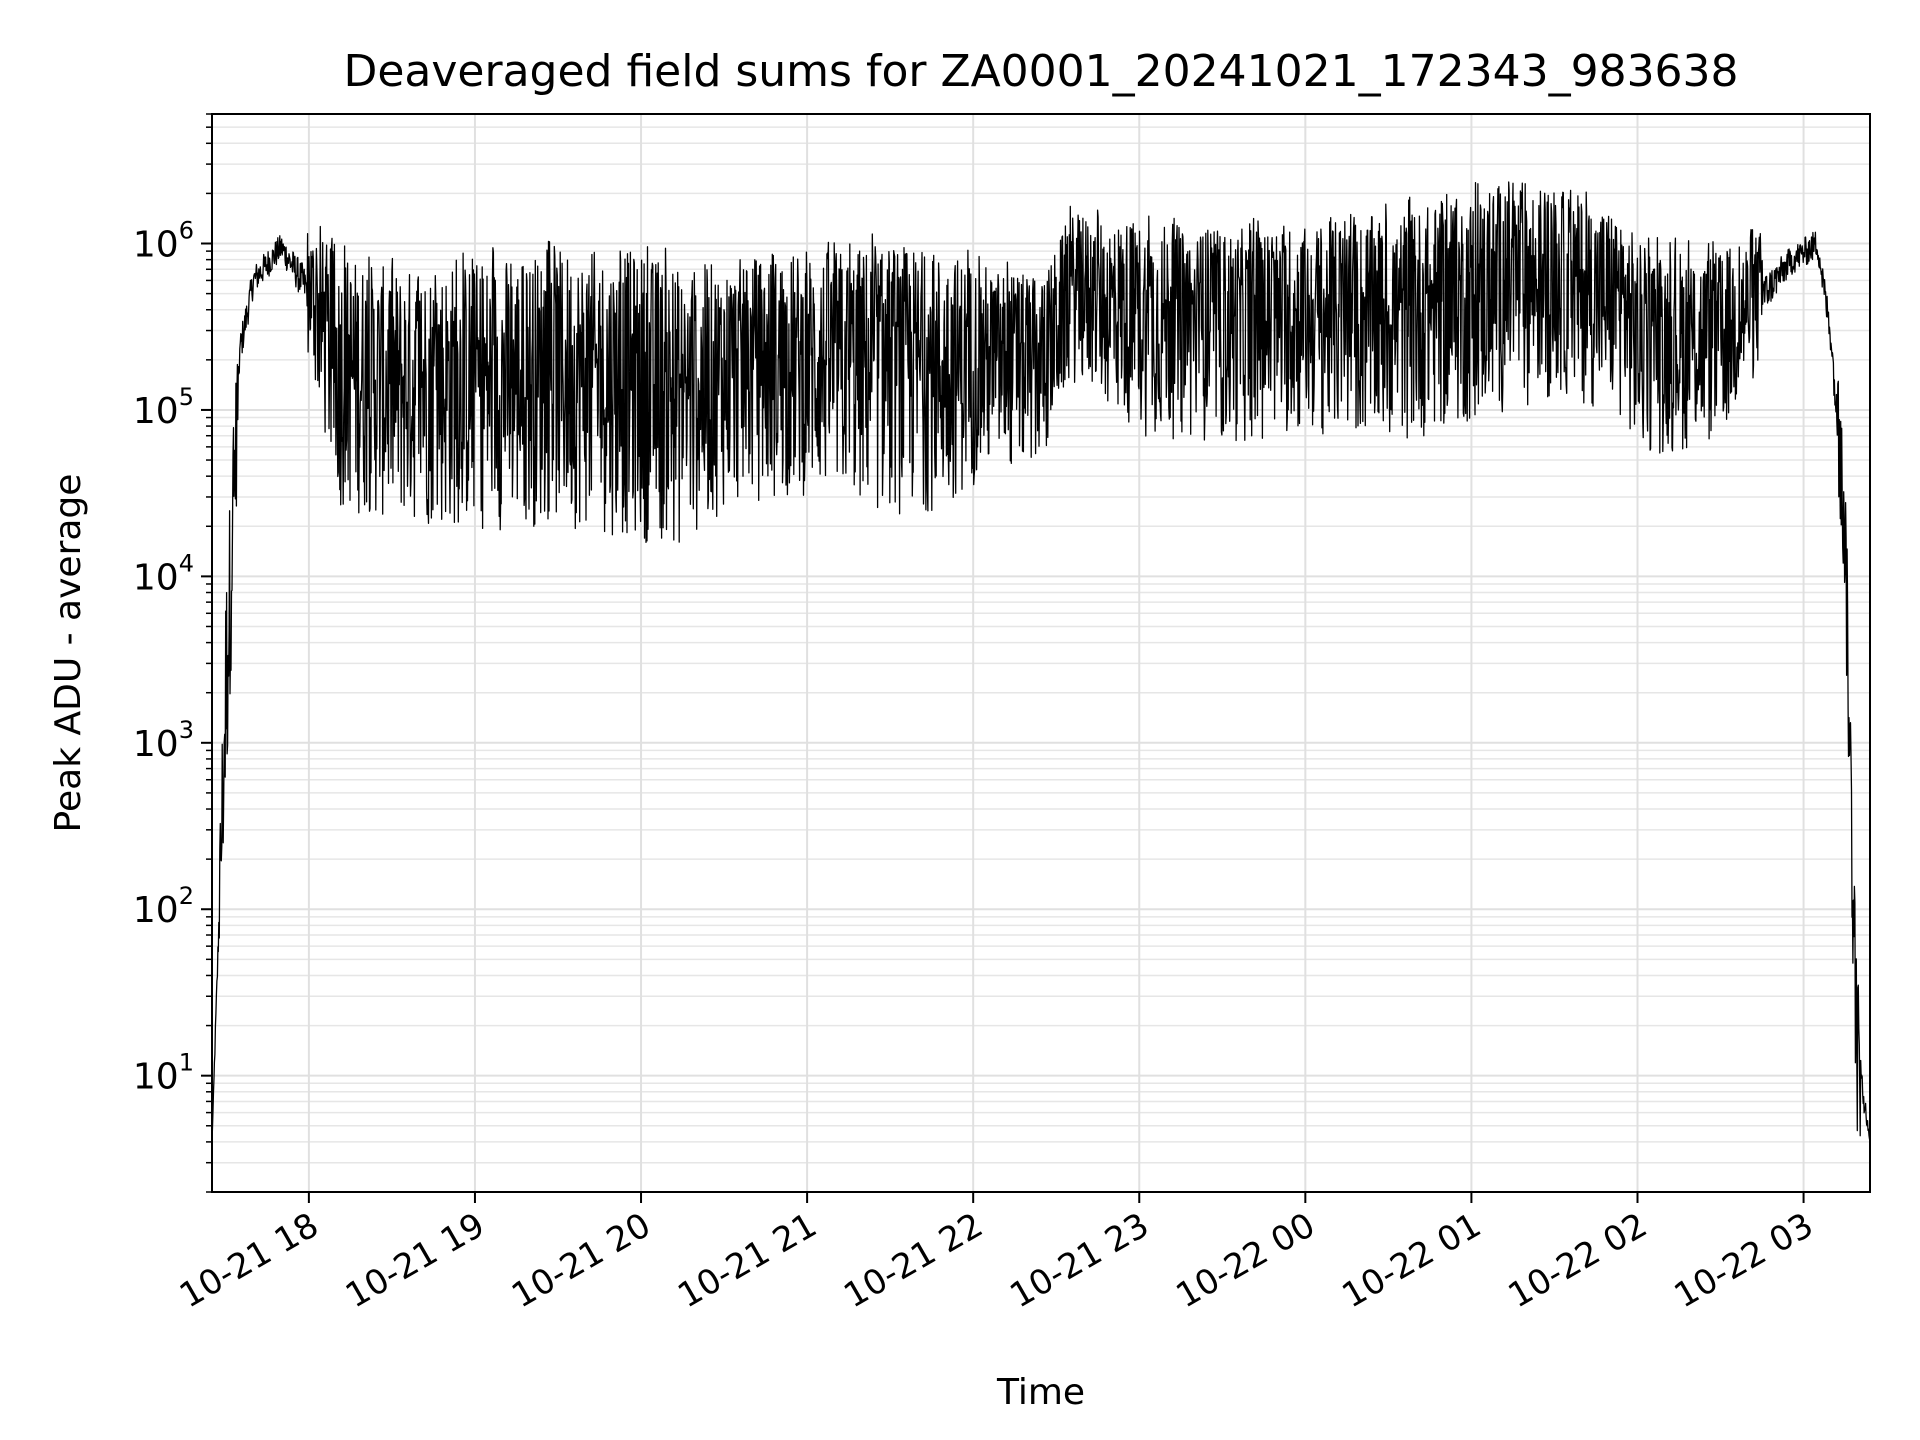  What do you see at coordinates (1040, 1392) in the screenshot?
I see `x-axis-label: Time` at bounding box center [1040, 1392].